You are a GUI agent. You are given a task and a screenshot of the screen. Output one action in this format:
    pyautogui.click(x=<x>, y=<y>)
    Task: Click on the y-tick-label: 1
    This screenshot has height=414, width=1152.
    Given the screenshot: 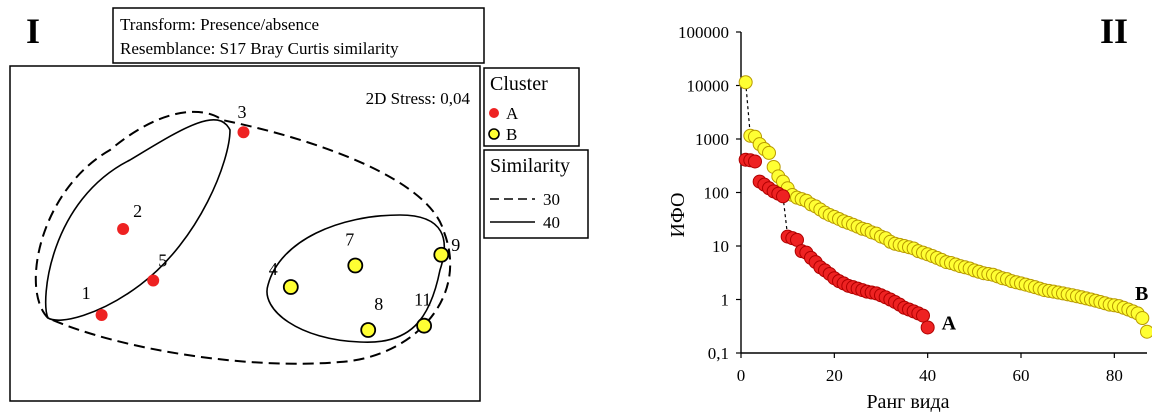 What is the action you would take?
    pyautogui.click(x=725, y=300)
    